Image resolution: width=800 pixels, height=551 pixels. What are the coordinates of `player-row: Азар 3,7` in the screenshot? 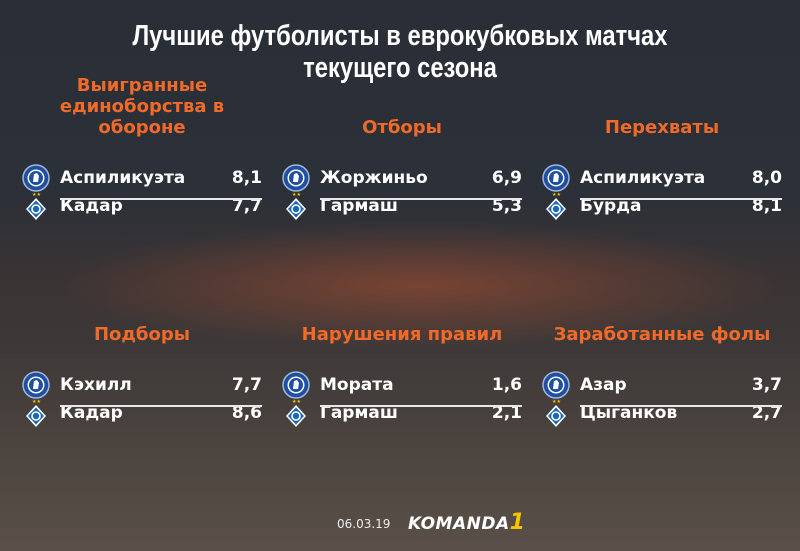 It's located at (662, 386).